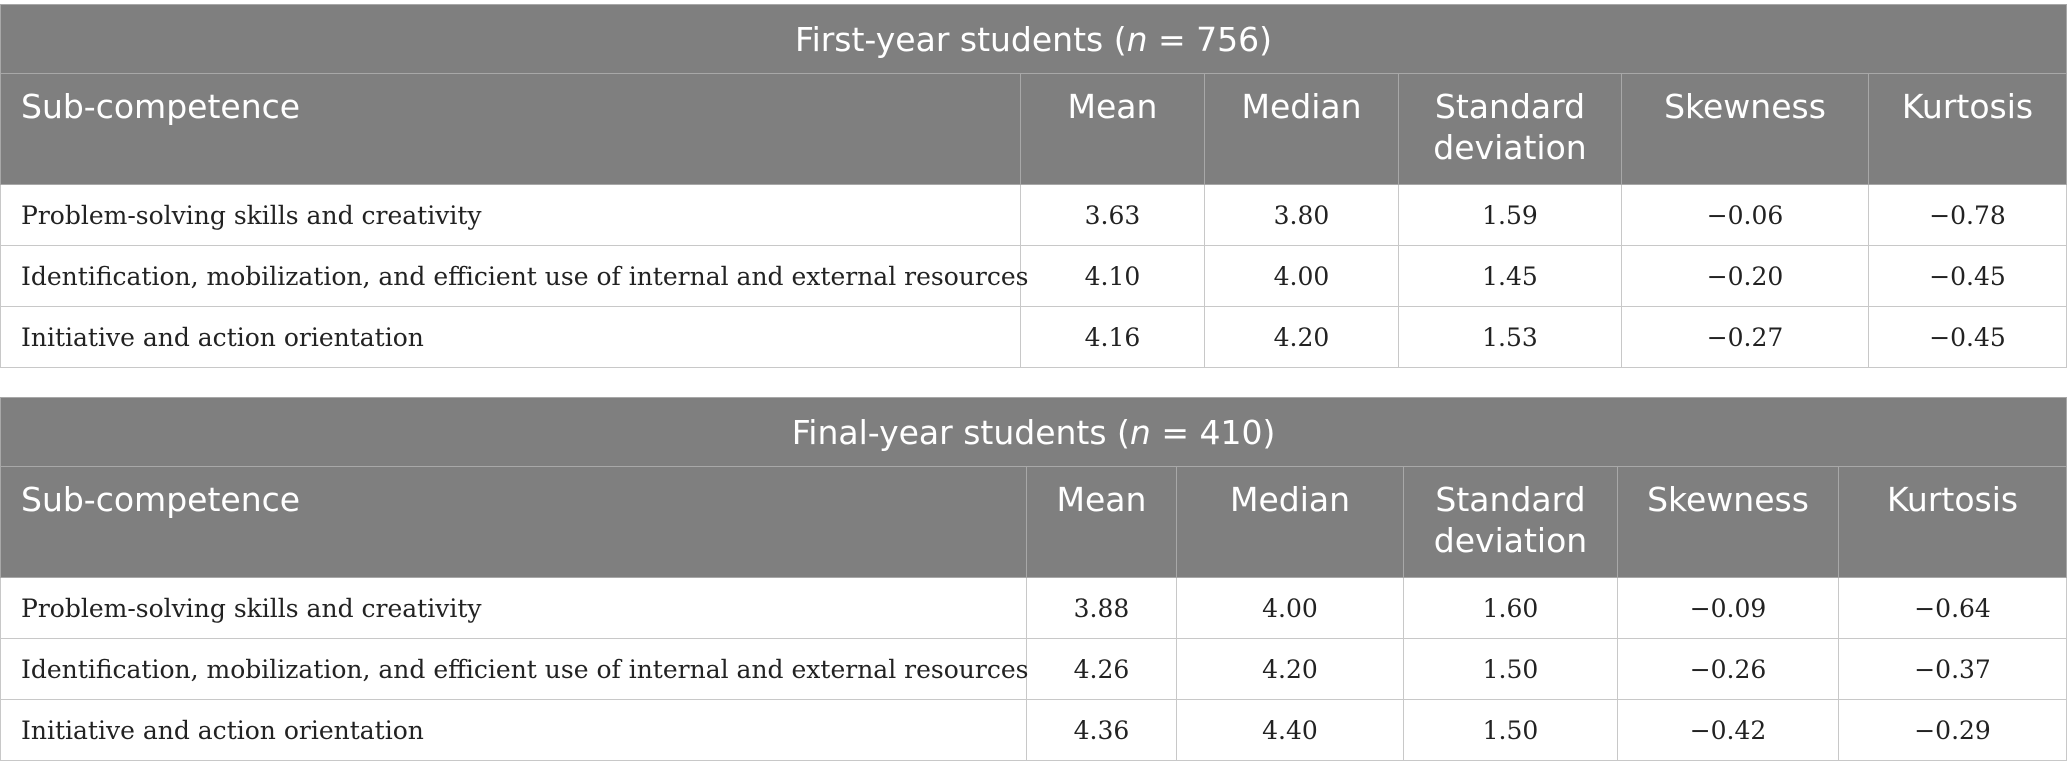  I want to click on cell-mean: 4.16, so click(1112, 337).